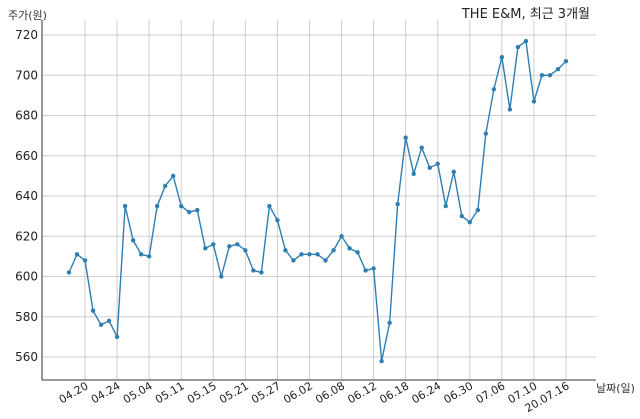 The image size is (640, 419). Describe the element at coordinates (266, 392) in the screenshot. I see `x-tick-label: 05.27` at that location.